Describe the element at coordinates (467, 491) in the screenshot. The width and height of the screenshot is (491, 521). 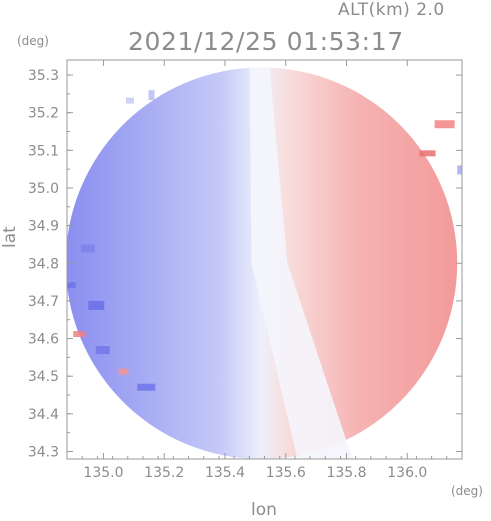
I see `x-unit-label: (deg)` at that location.